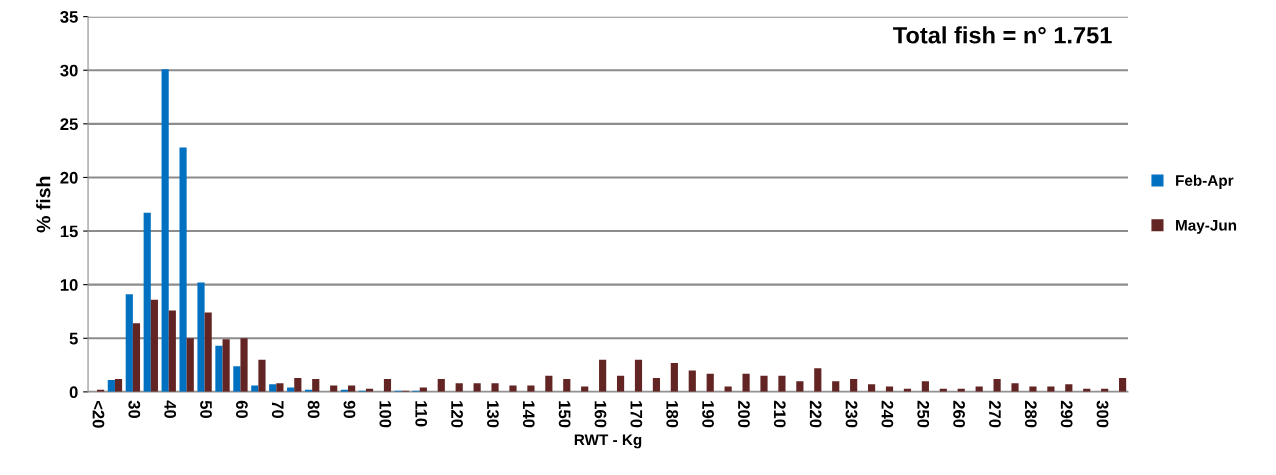  What do you see at coordinates (779, 414) in the screenshot?
I see `x-tick-label: 210` at bounding box center [779, 414].